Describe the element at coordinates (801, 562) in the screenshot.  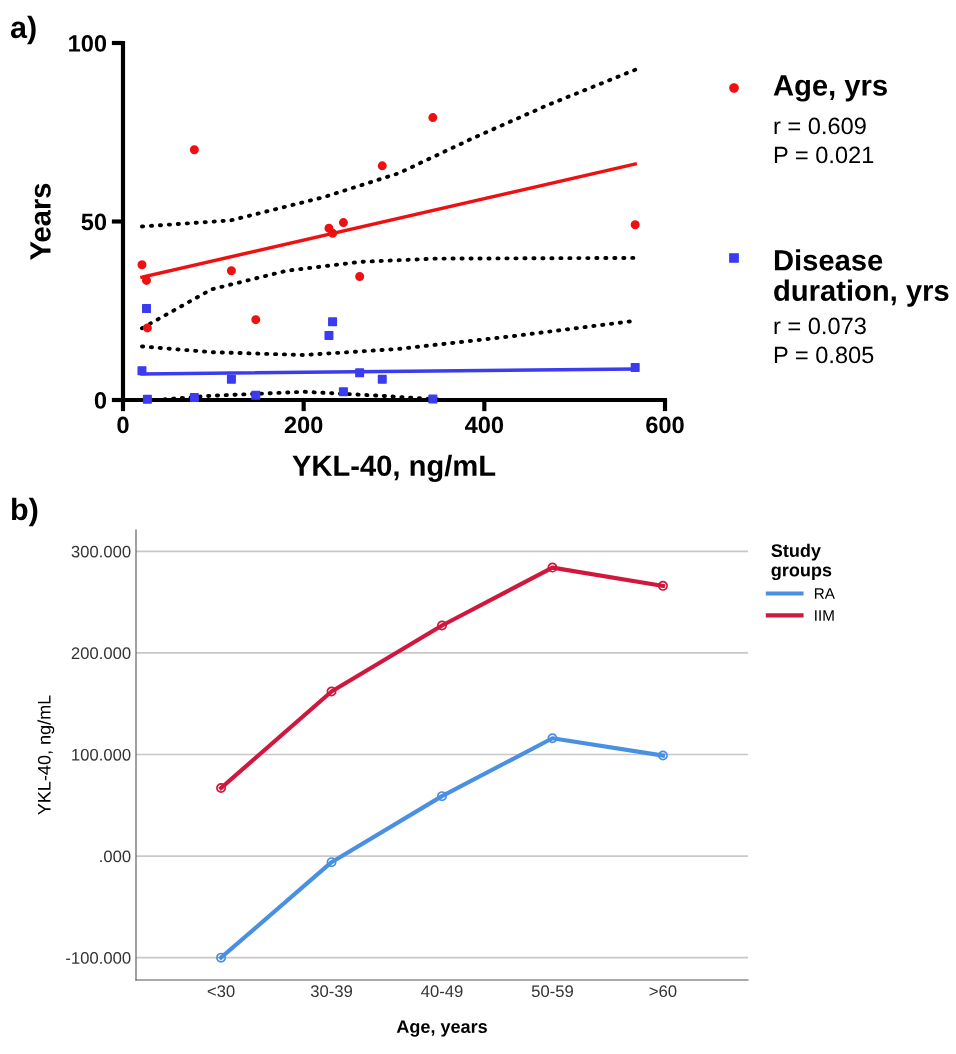
I see `legend-title: Study groups` at that location.